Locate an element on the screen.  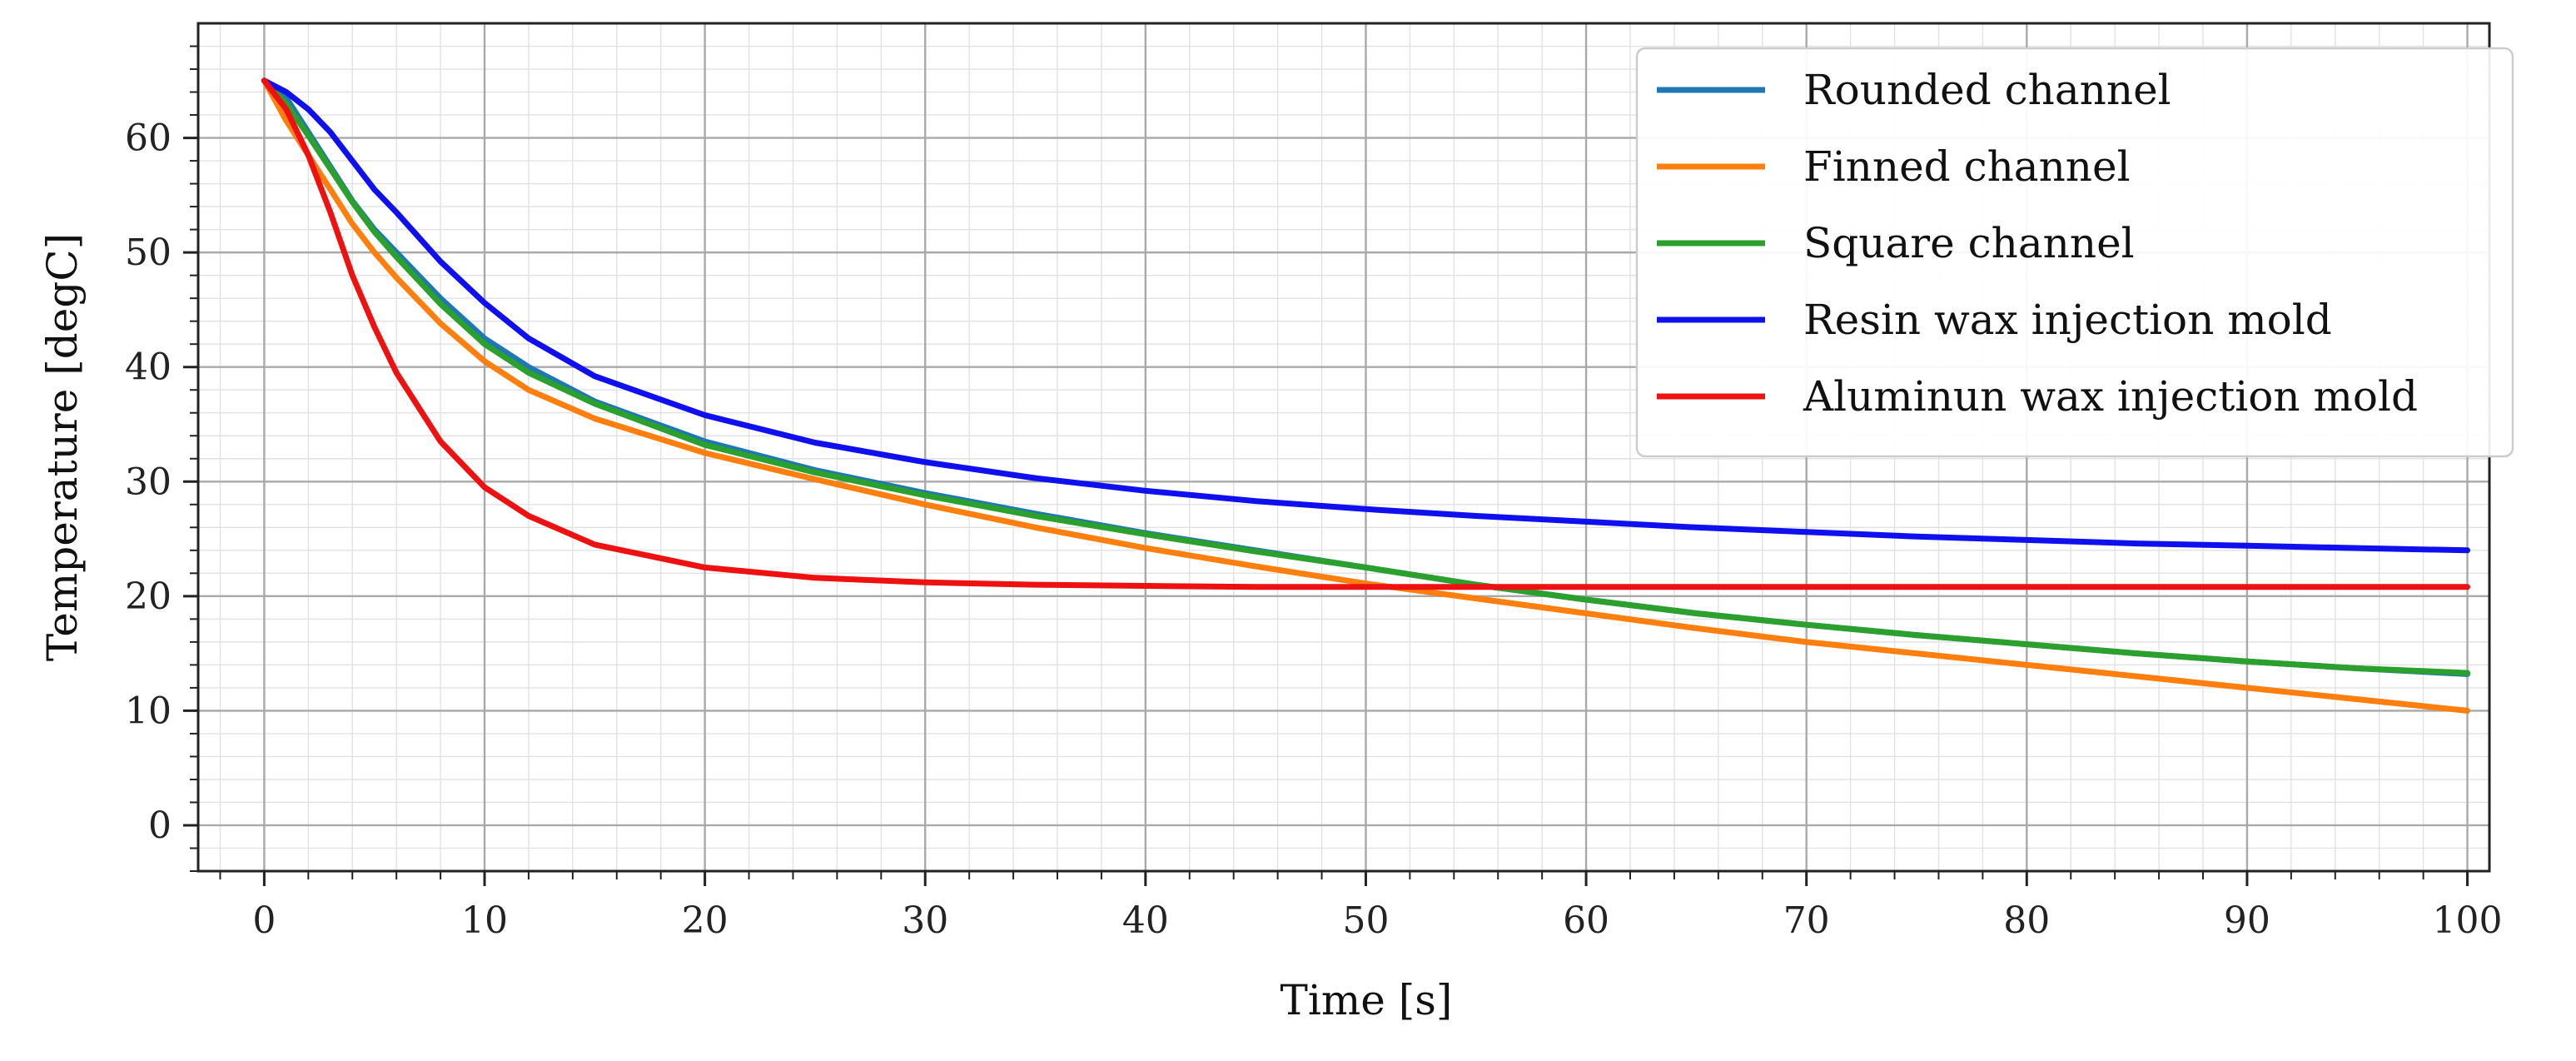
y-axis-label: Temperature [degC] is located at coordinates (62, 447).